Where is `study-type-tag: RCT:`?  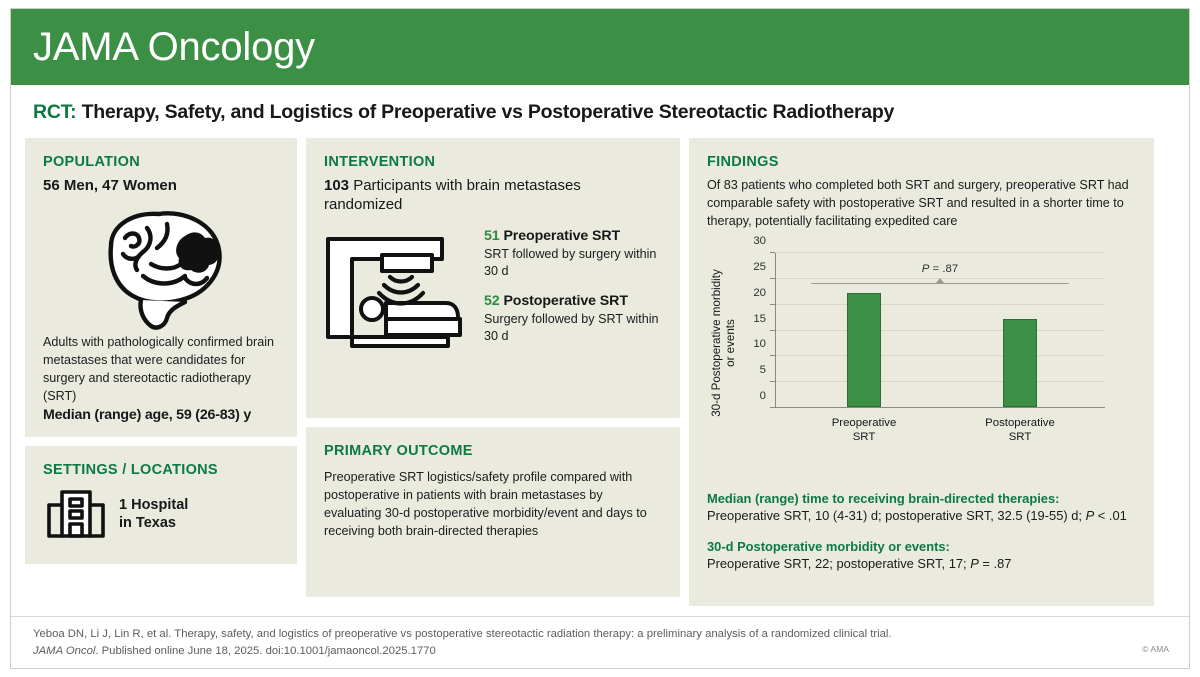 study-type-tag: RCT: is located at coordinates (55, 112).